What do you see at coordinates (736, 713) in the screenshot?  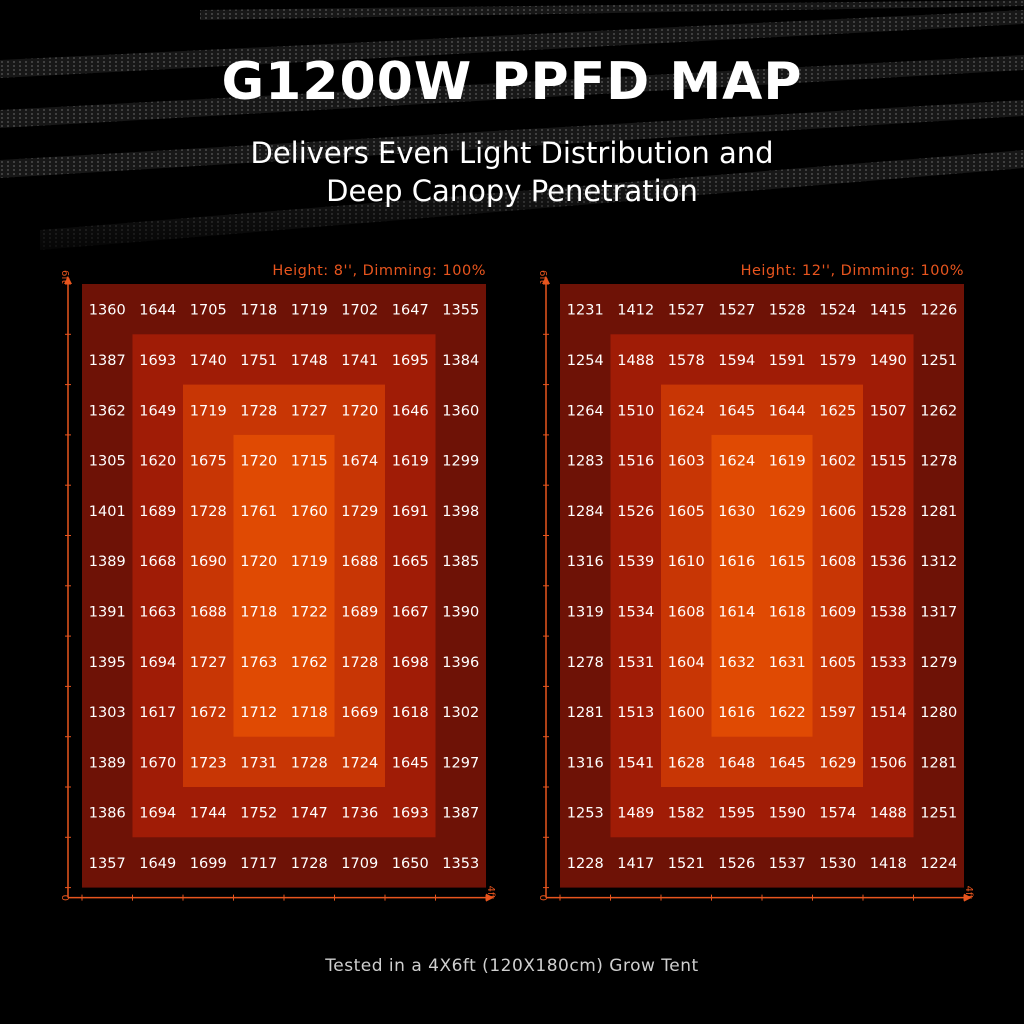 I see `ppfd-value: 1616` at bounding box center [736, 713].